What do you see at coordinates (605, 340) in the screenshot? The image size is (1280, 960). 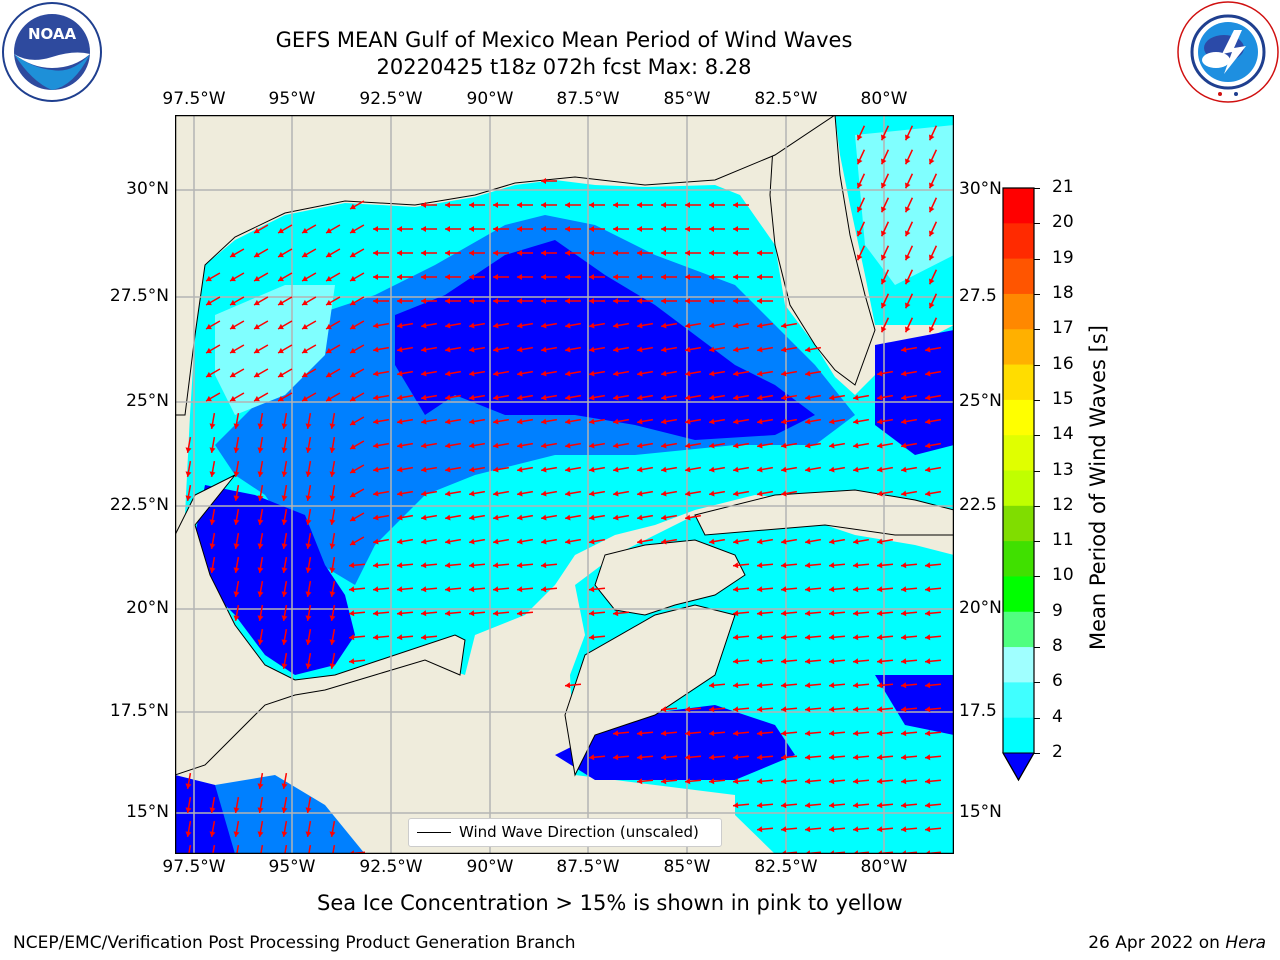 I see `wave-period-2-4-central` at bounding box center [605, 340].